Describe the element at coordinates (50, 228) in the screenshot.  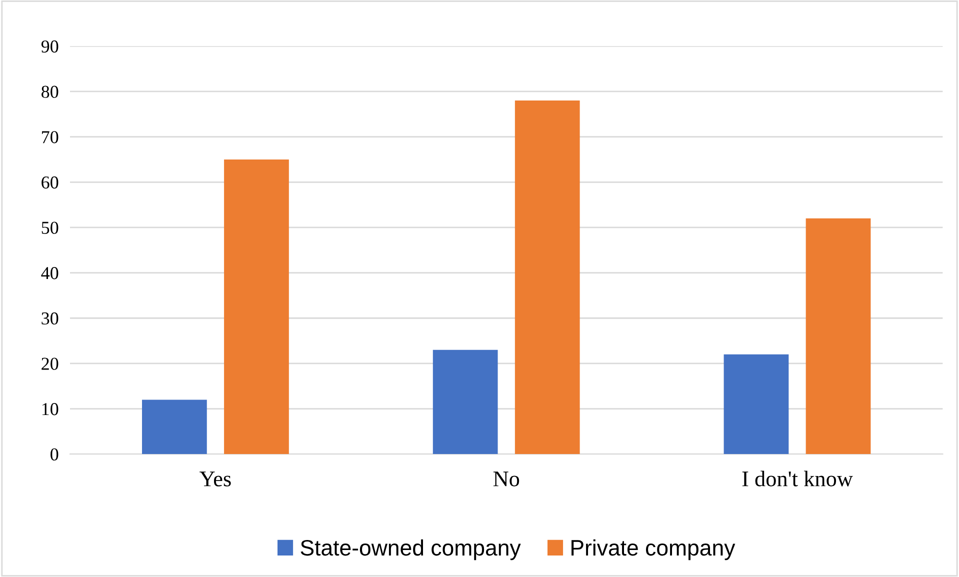
I see `y-tick-label: 50` at that location.